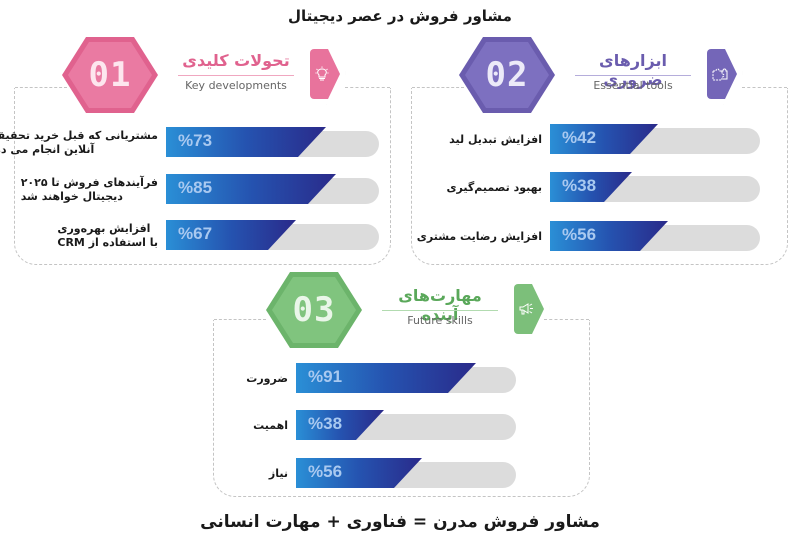 This screenshot has width=800, height=560. What do you see at coordinates (633, 70) in the screenshot?
I see `section-title-fa: ابزارهای ضروری` at bounding box center [633, 70].